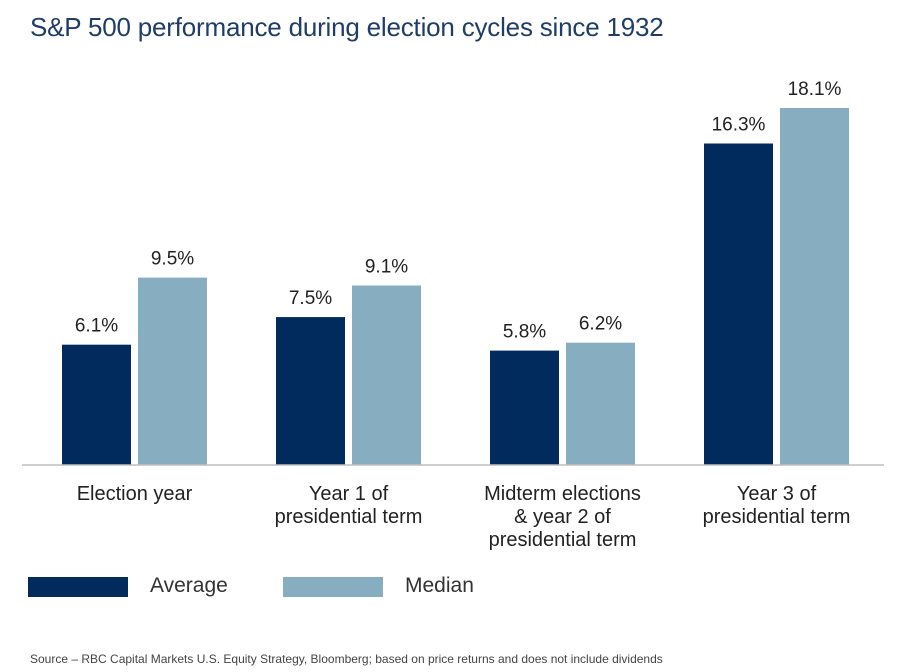 Image resolution: width=897 pixels, height=672 pixels. Describe the element at coordinates (739, 125) in the screenshot. I see `data-label-average-3: 16.3%` at that location.